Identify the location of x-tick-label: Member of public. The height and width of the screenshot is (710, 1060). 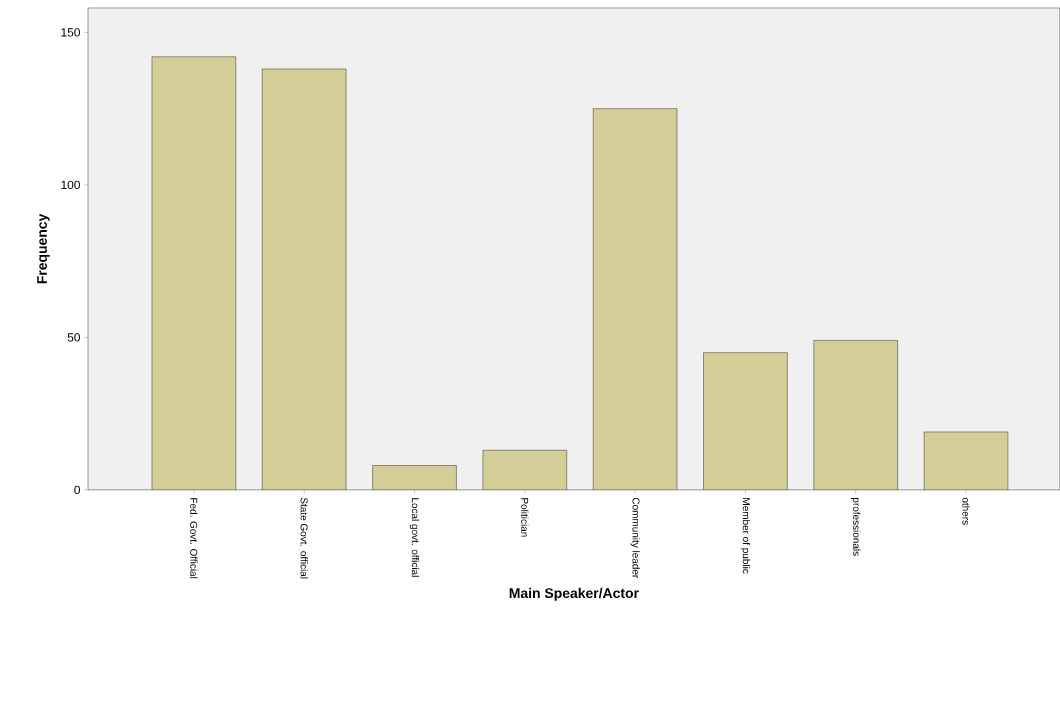
(745, 536).